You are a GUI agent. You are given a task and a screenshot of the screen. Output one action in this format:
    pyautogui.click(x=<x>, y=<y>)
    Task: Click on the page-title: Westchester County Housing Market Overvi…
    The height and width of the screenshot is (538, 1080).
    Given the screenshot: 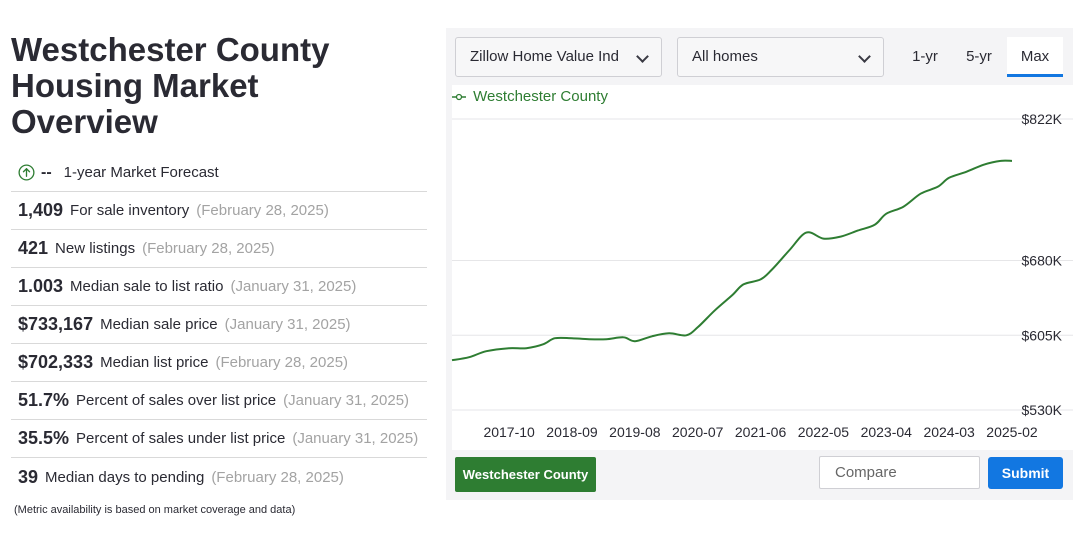 What is the action you would take?
    pyautogui.click(x=221, y=86)
    